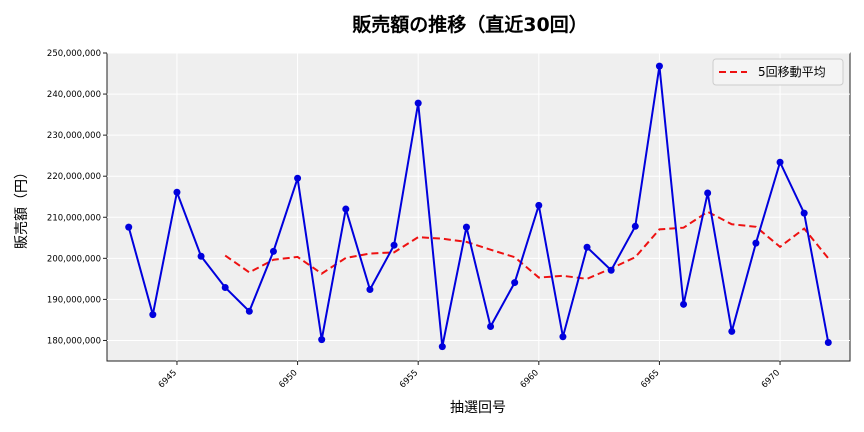 The image size is (864, 432). Describe the element at coordinates (771, 379) in the screenshot. I see `x-tick-label: 6970` at that location.